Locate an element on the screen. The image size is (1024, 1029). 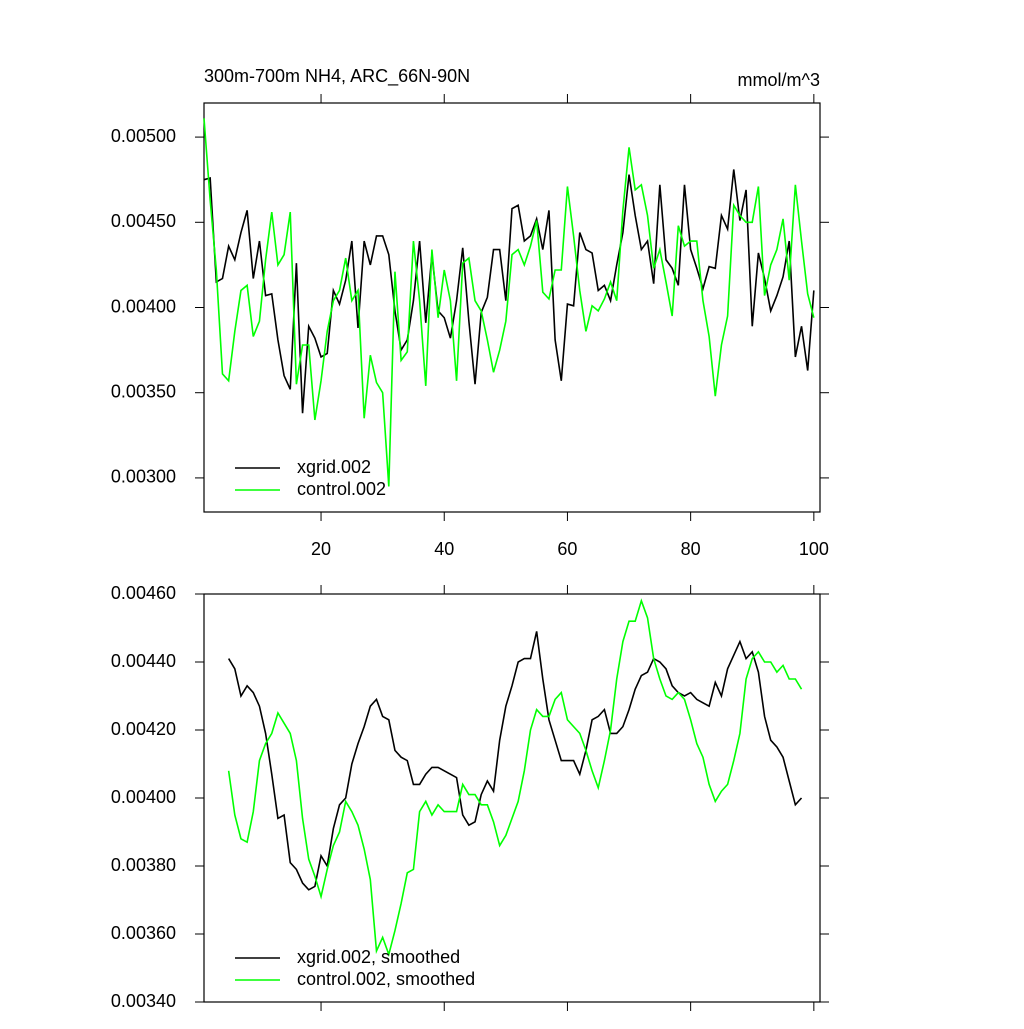
y-tick-label: 0.00440 is located at coordinates (143, 661).